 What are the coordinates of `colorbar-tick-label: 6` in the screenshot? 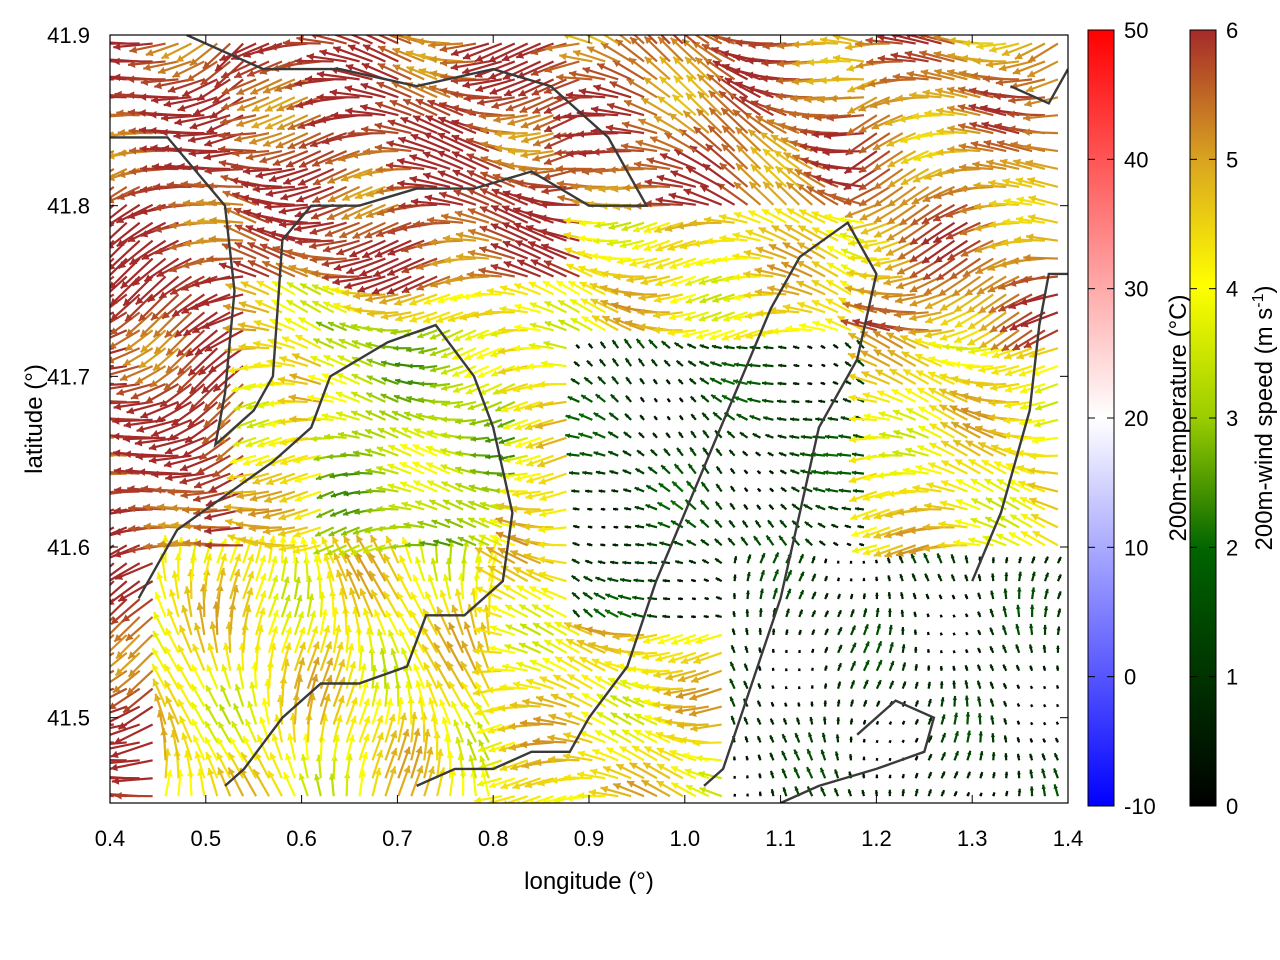 It's located at (1232, 30).